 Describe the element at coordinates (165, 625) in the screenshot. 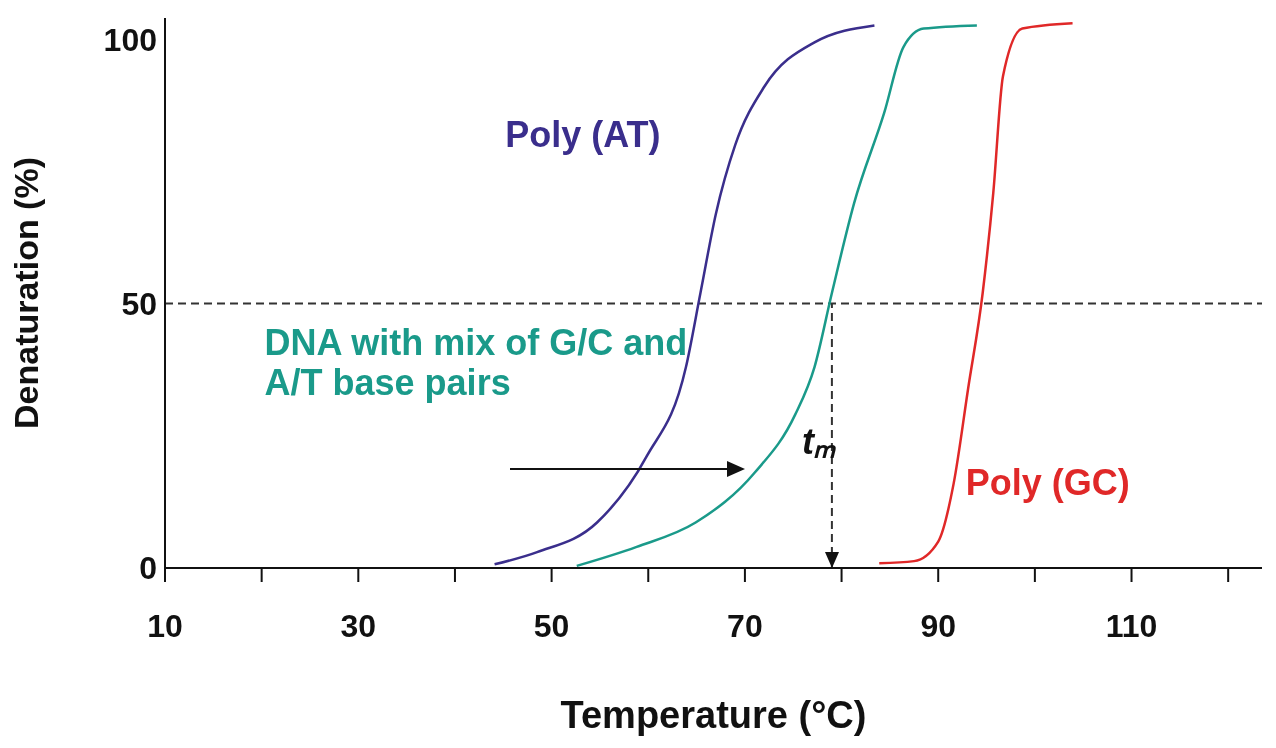

I see `x-tick-label: 10` at that location.